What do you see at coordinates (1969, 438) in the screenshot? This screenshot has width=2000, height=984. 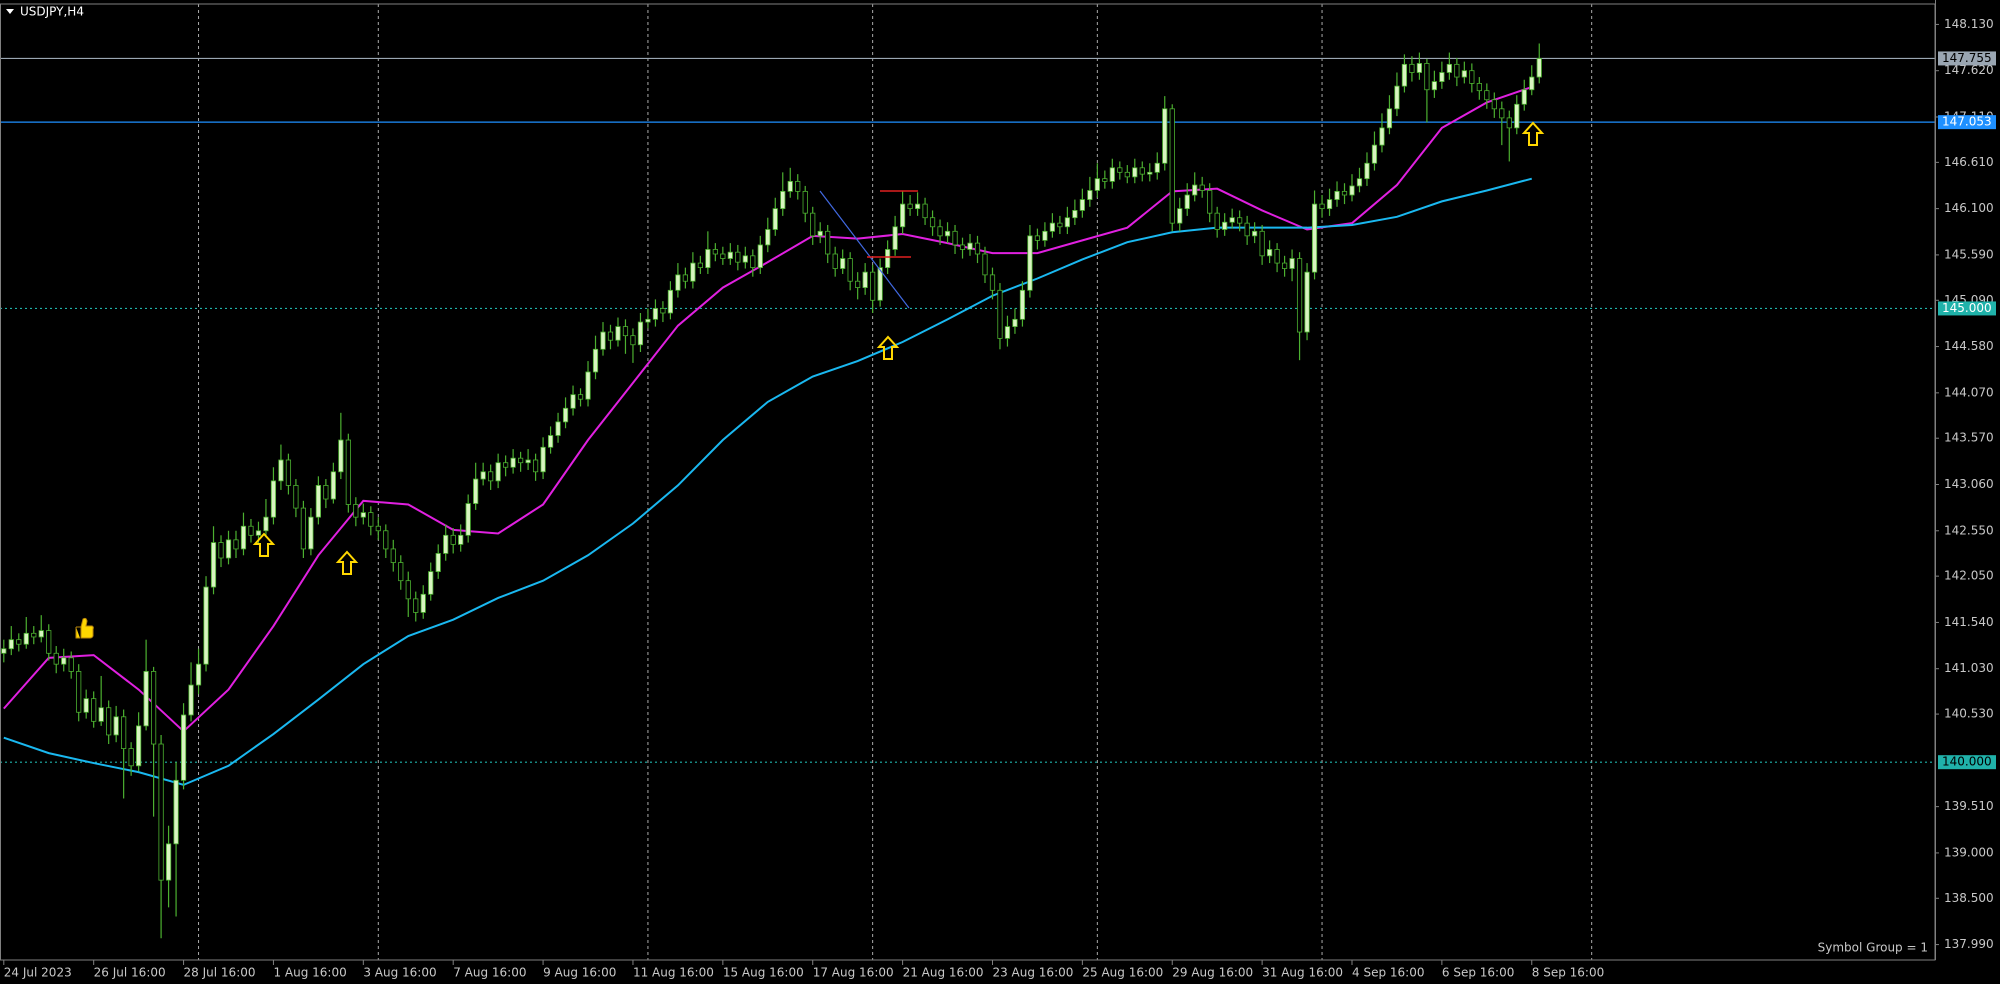 I see `y-tick-label: 143.570` at bounding box center [1969, 438].